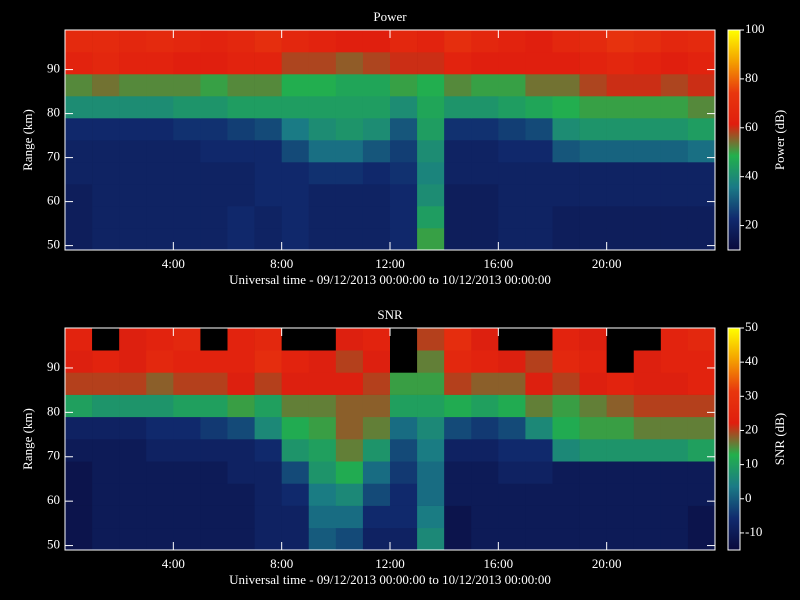 The image size is (800, 600). What do you see at coordinates (607, 263) in the screenshot?
I see `x-tick-label: 20:00` at bounding box center [607, 263].